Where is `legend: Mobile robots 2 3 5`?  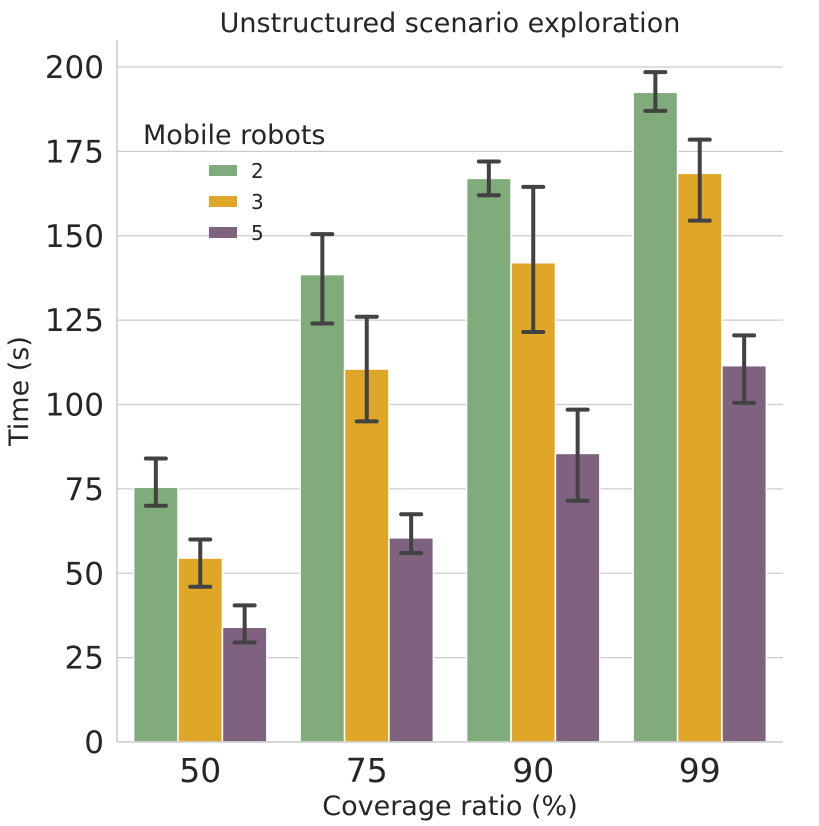
legend: Mobile robots 2 3 5 is located at coordinates (234, 182).